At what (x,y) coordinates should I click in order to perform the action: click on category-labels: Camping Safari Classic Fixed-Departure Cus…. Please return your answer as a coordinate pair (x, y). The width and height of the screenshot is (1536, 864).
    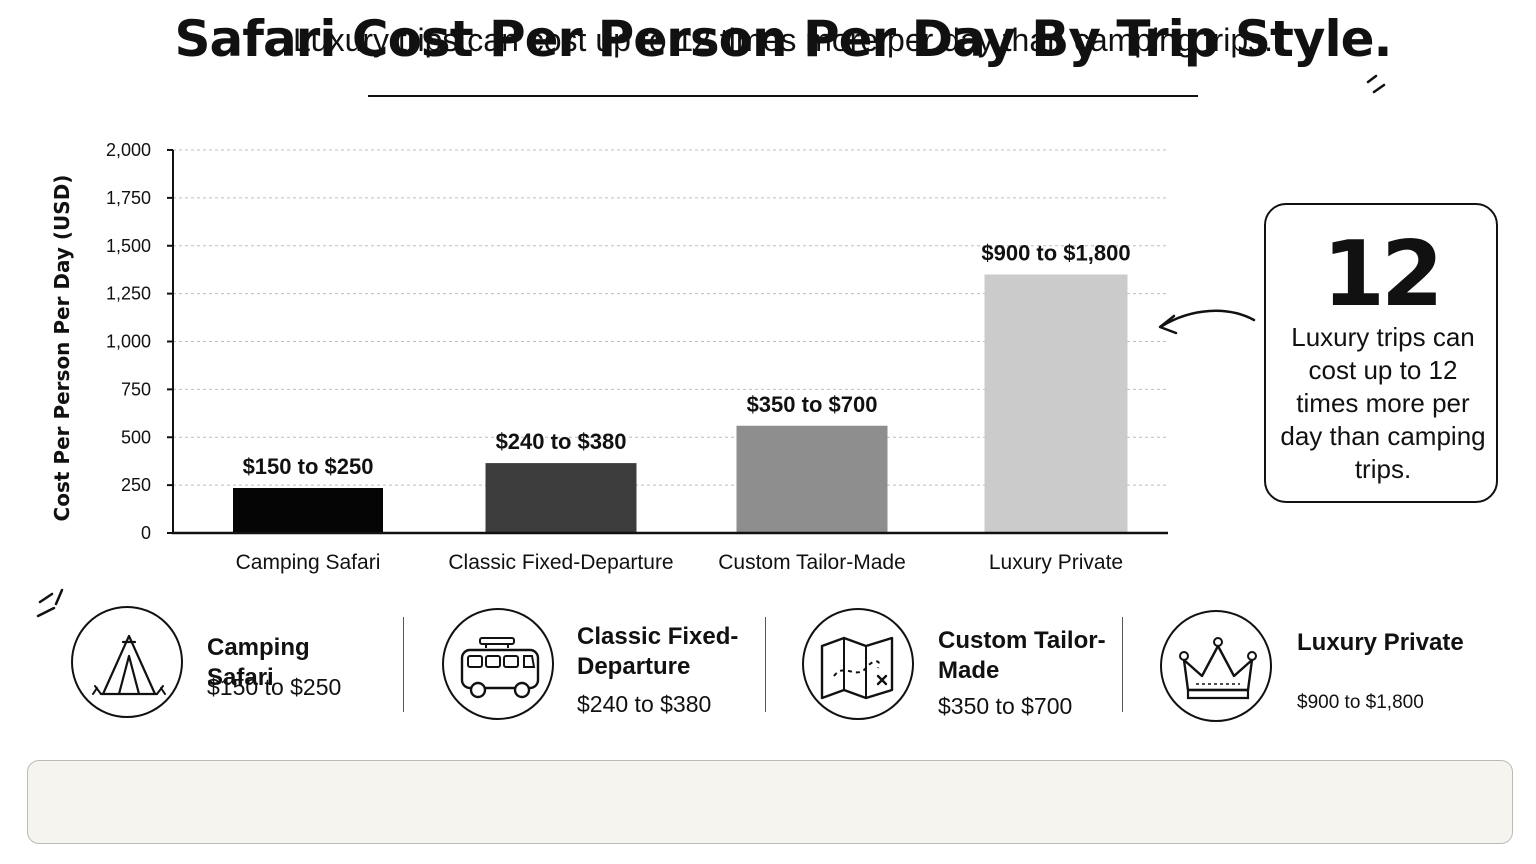
    Looking at the image, I should click on (679, 562).